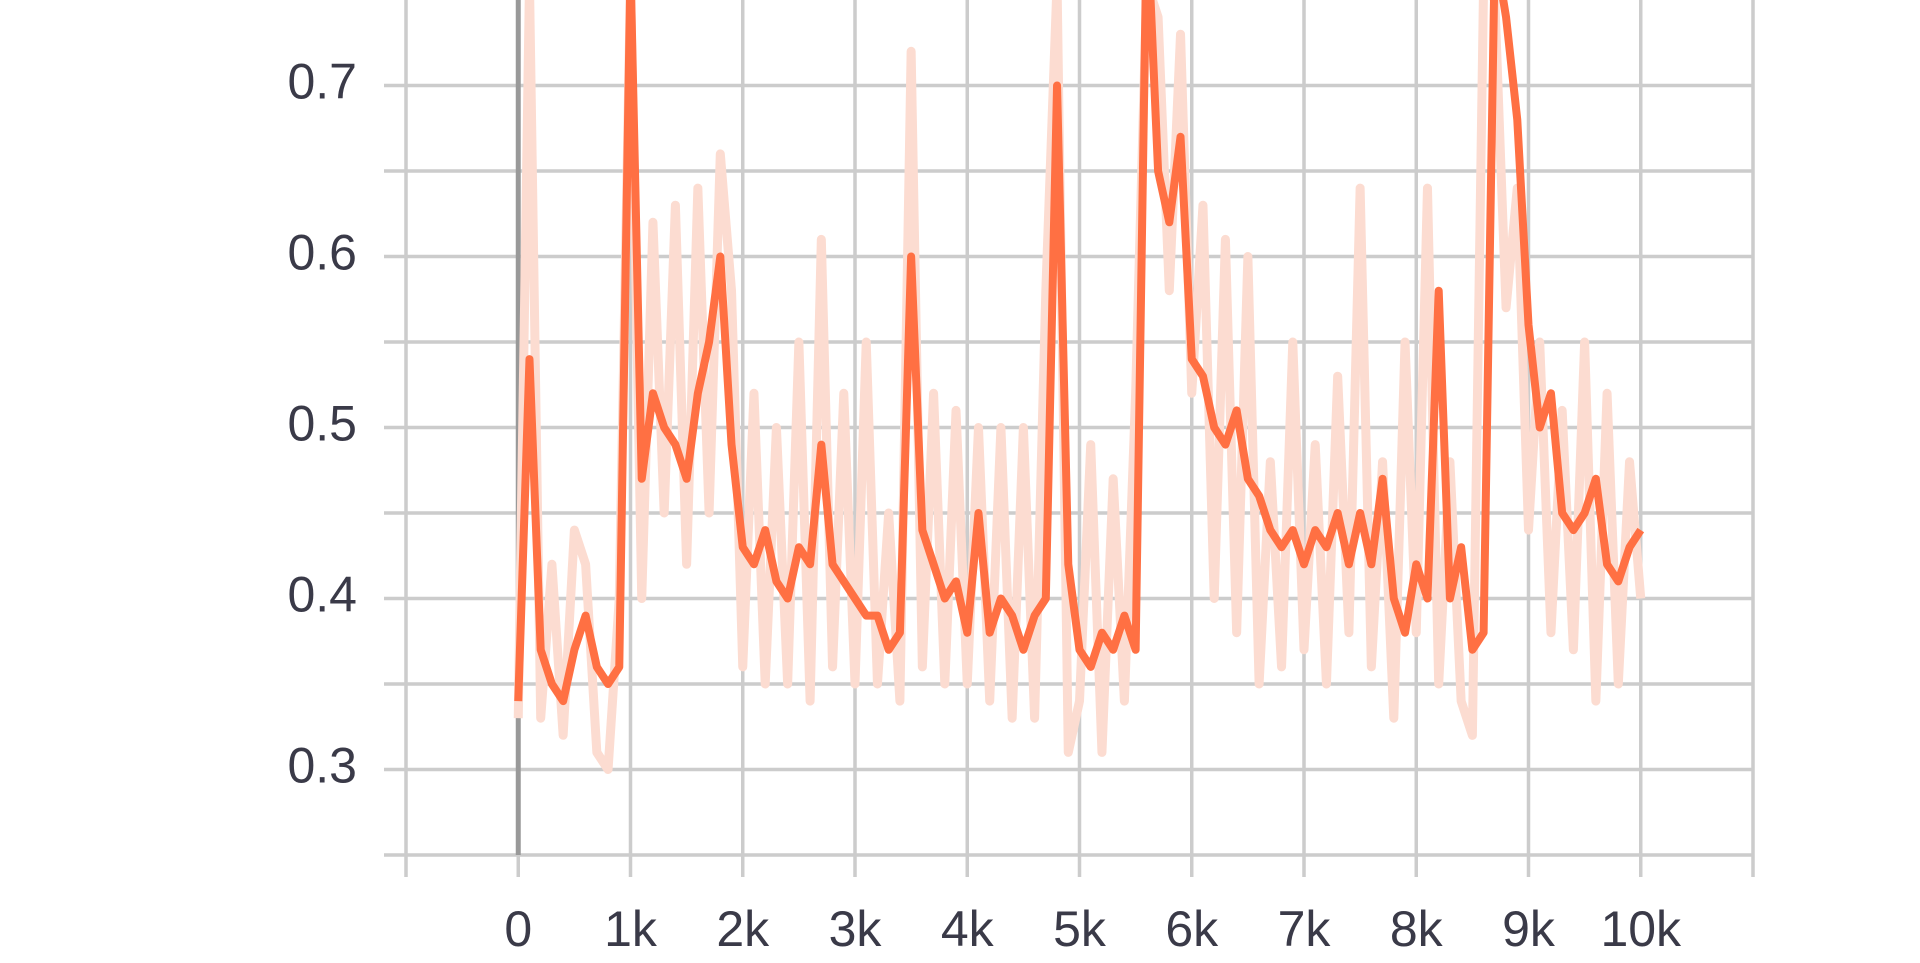 Image resolution: width=1920 pixels, height=963 pixels. Describe the element at coordinates (1080, 929) in the screenshot. I see `x-tick-label: 5k` at that location.